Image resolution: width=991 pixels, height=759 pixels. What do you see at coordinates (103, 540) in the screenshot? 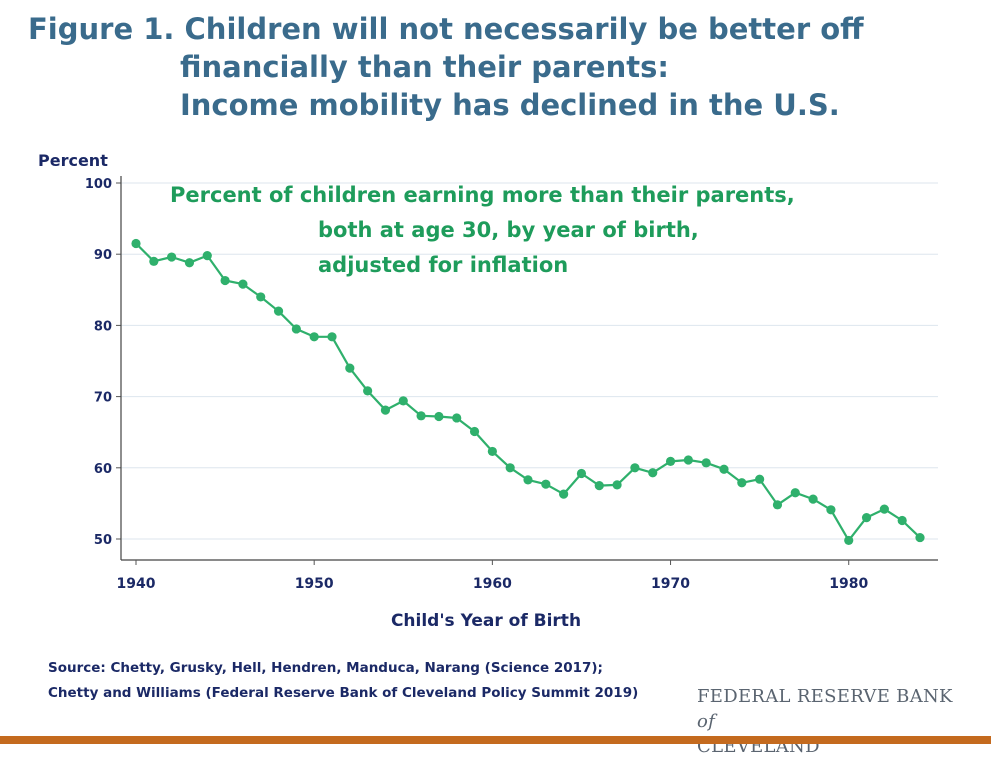
I see `y-tick-label: 50` at bounding box center [103, 540].